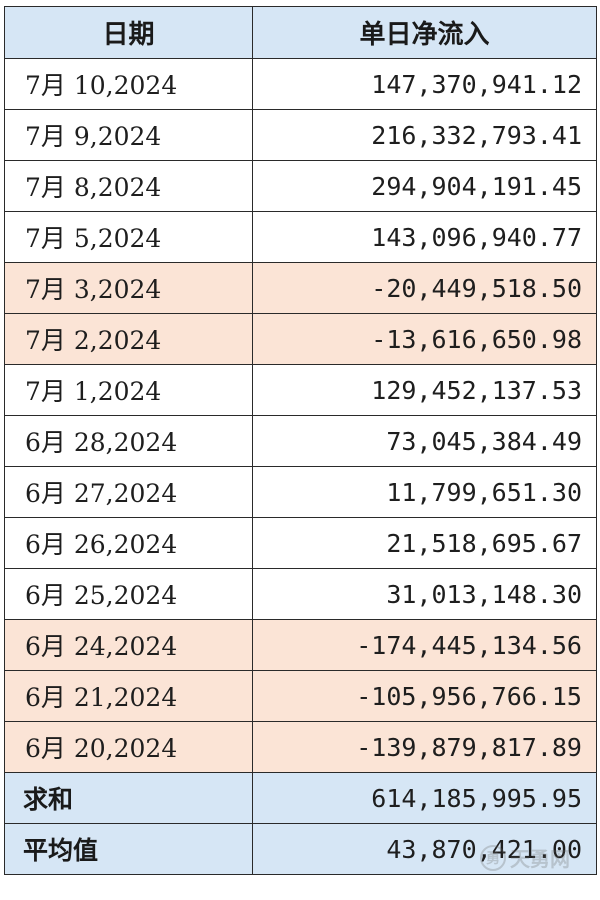 The height and width of the screenshot is (900, 600). I want to click on net-inflow-cell: 31,013,148.30, so click(424, 594).